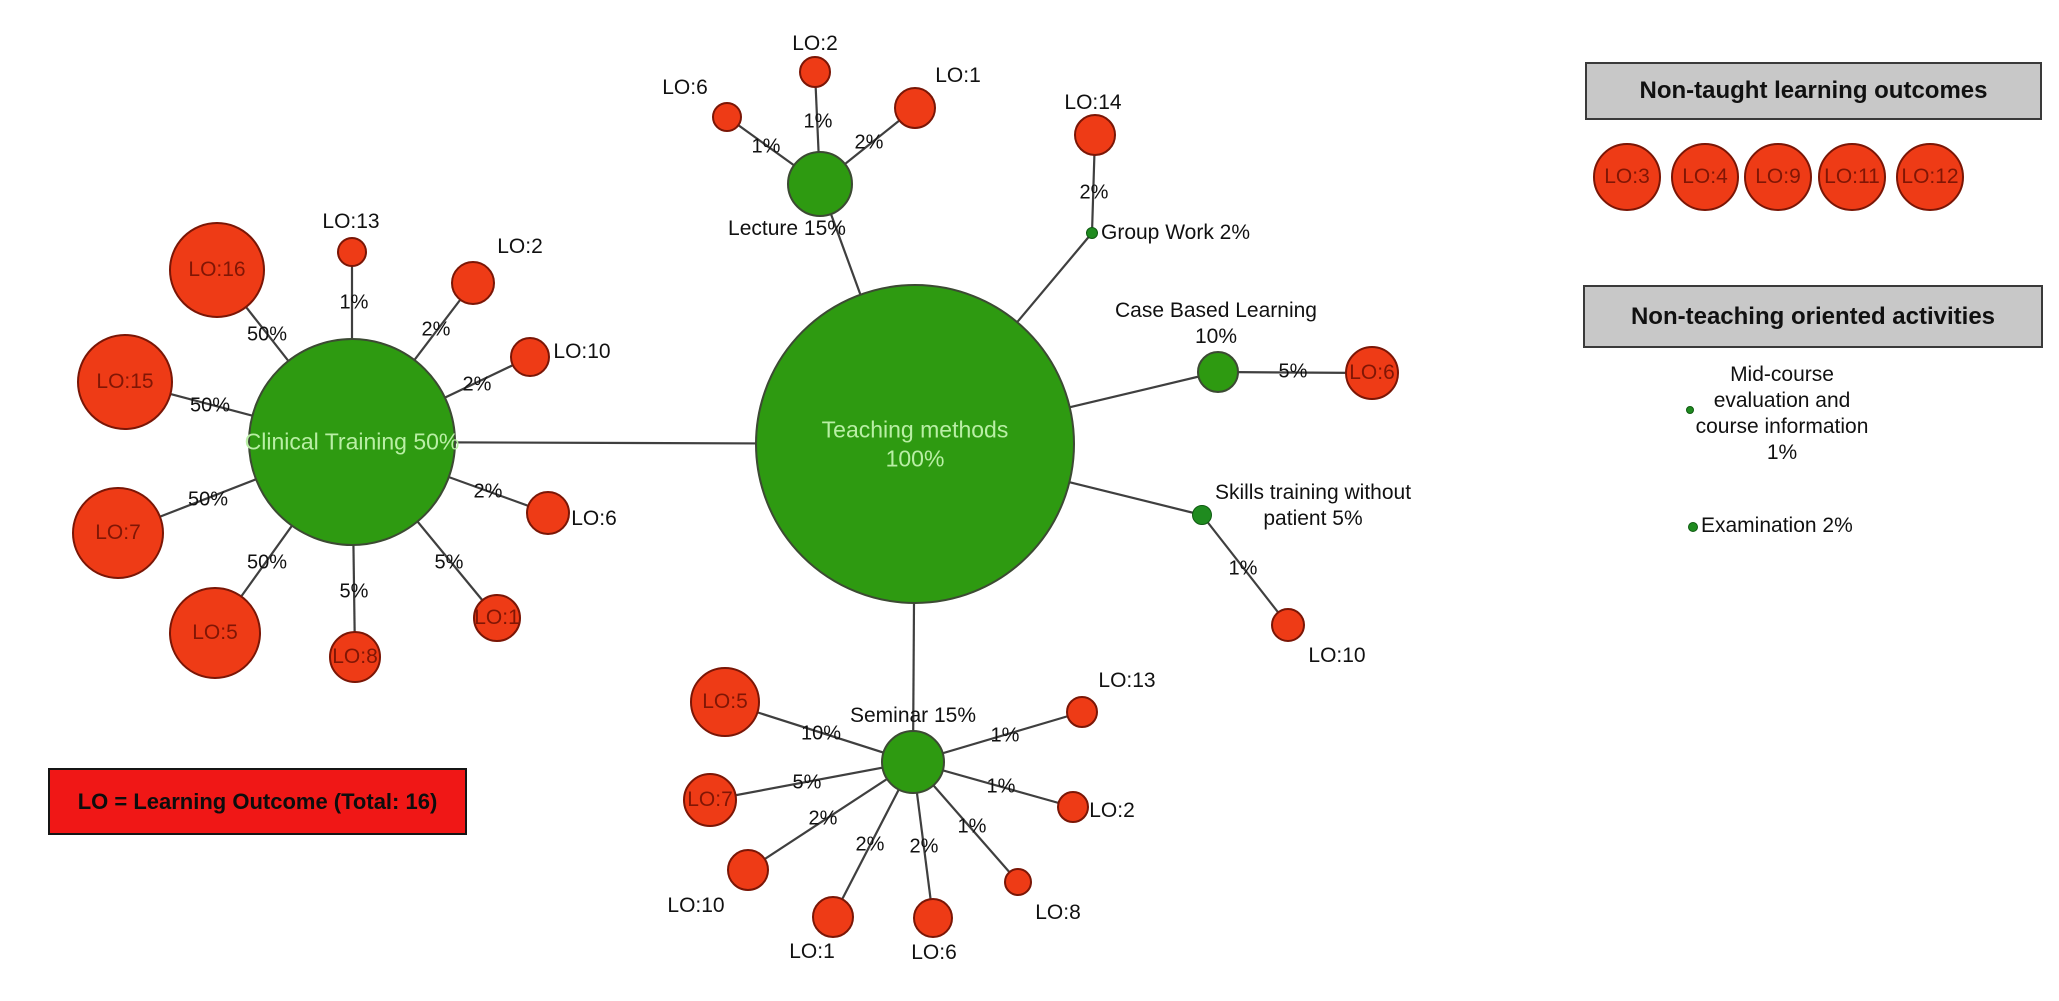 This screenshot has height=1001, width=2059. I want to click on node-casebased, so click(1218, 372).